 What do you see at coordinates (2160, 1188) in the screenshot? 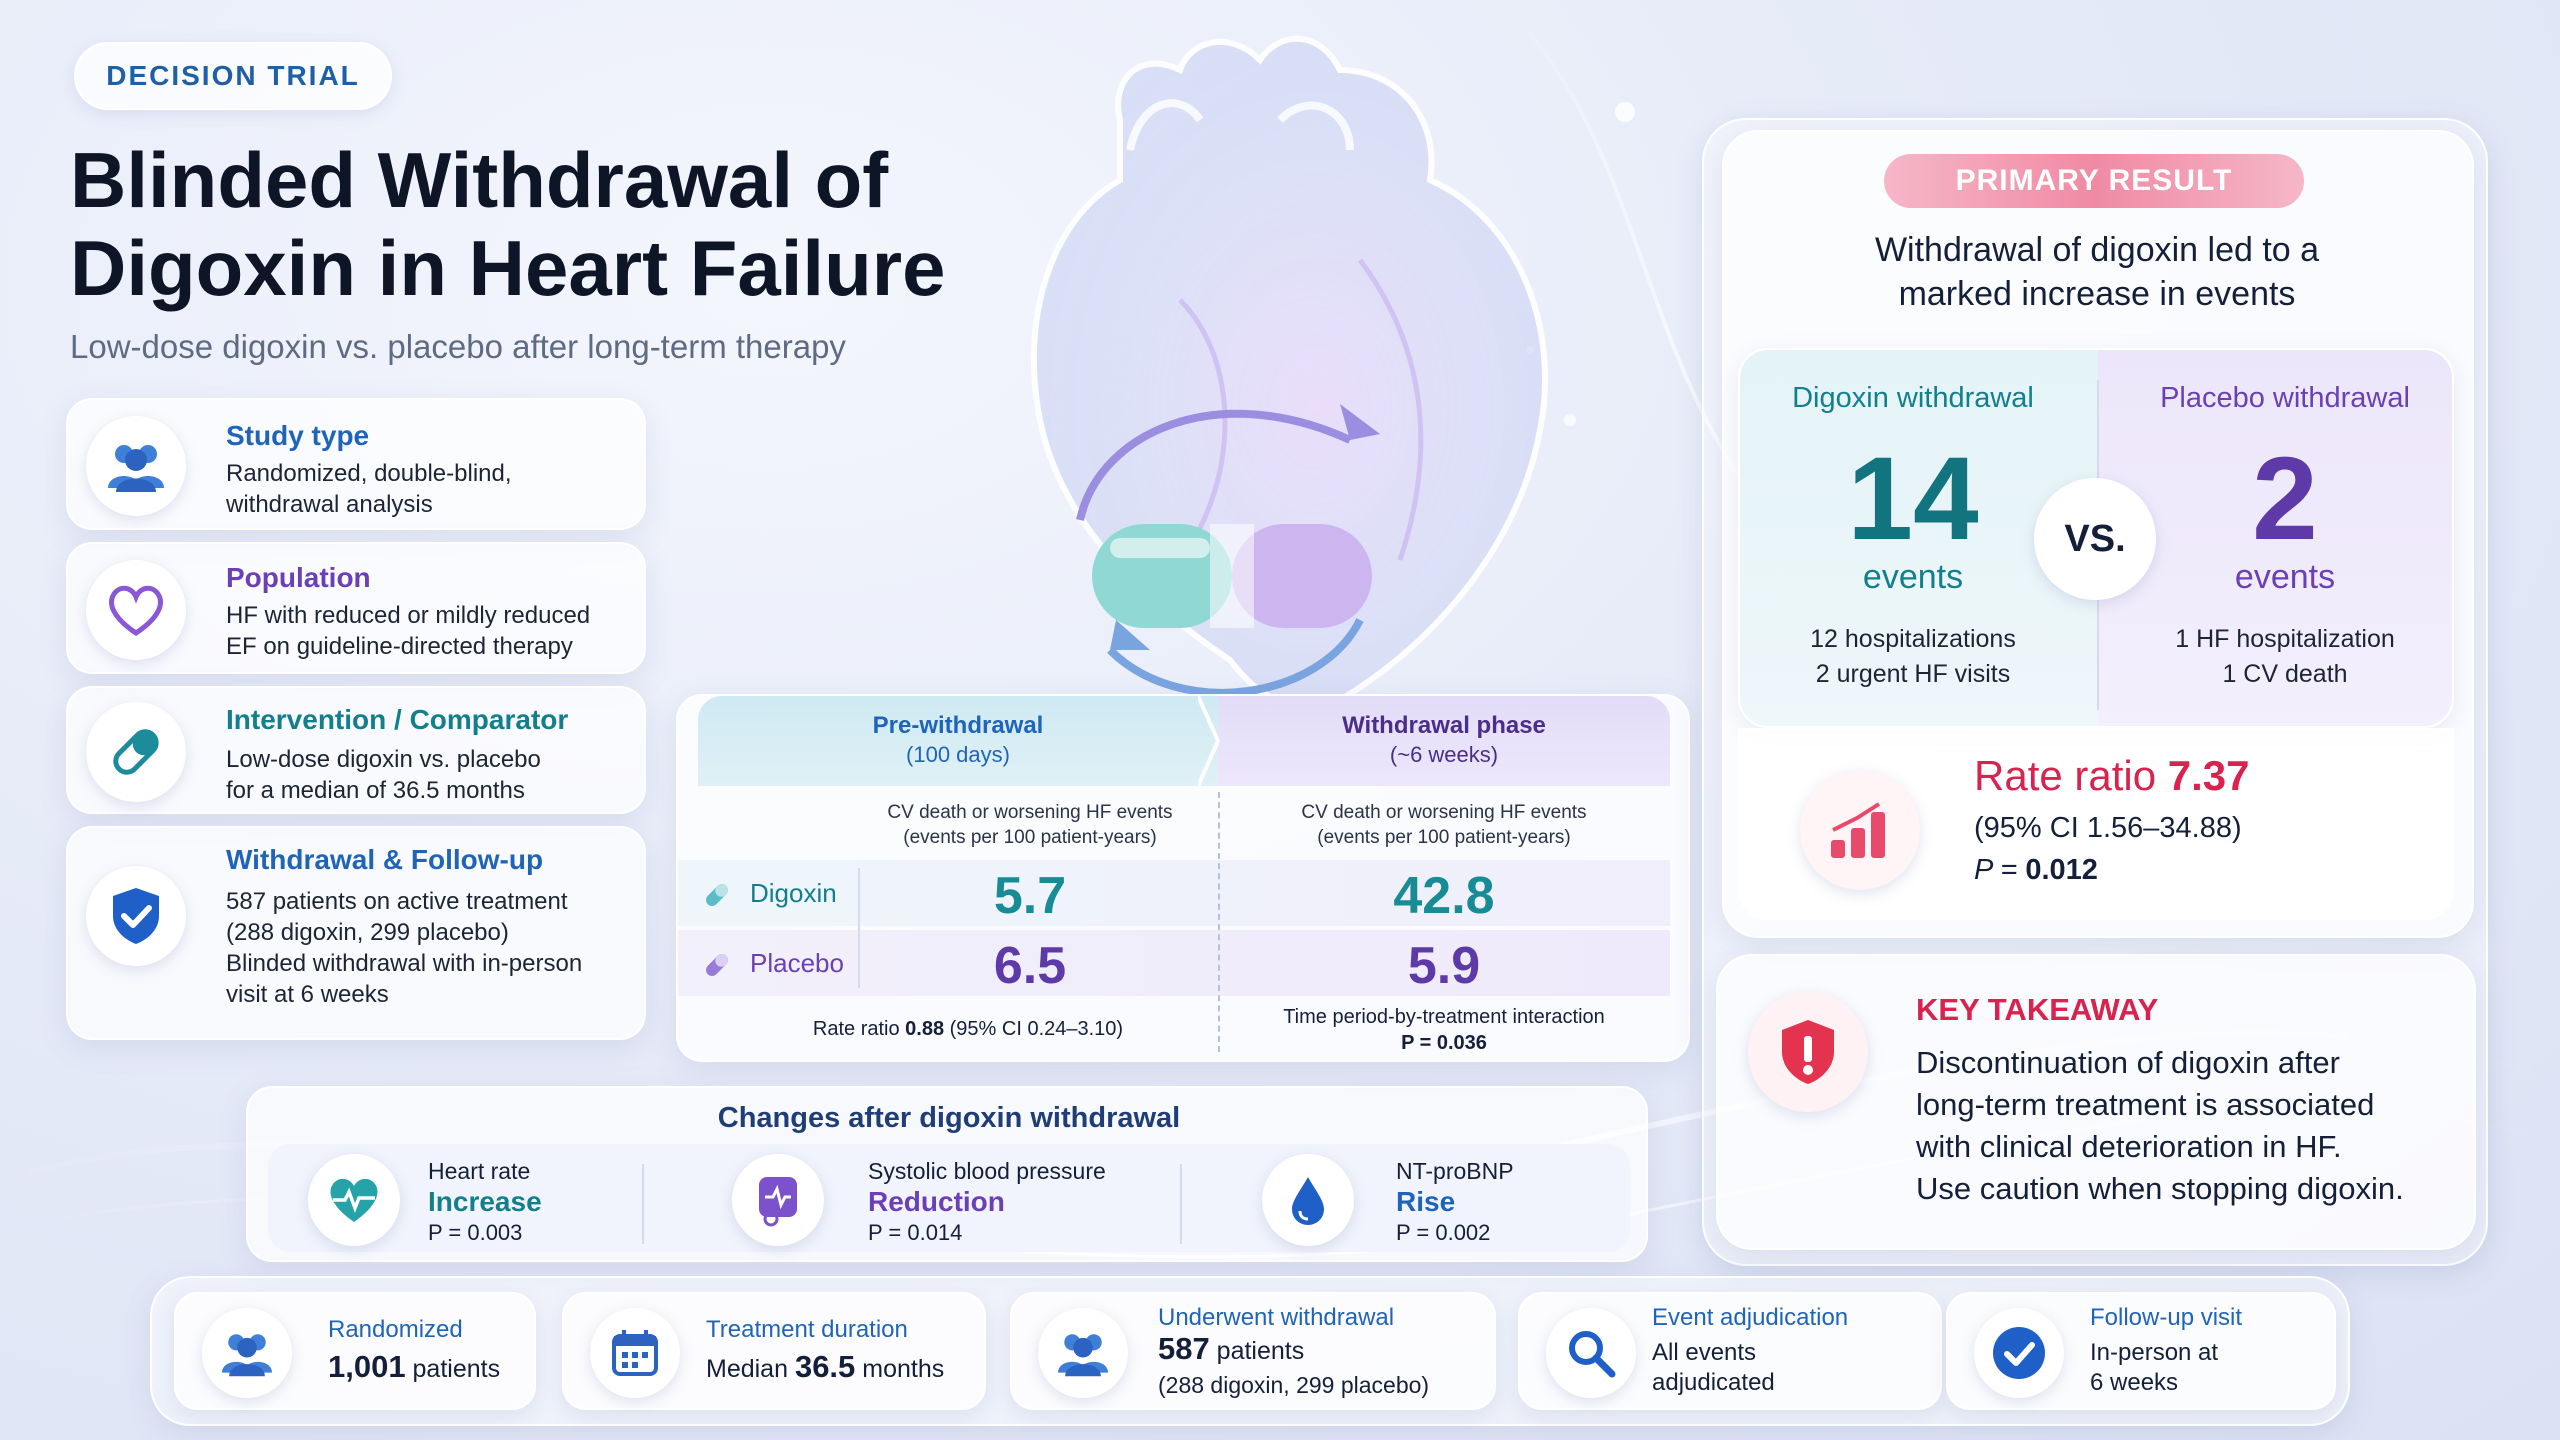
I see `takeaway-line-4: Use caution when stopping digoxin.` at bounding box center [2160, 1188].